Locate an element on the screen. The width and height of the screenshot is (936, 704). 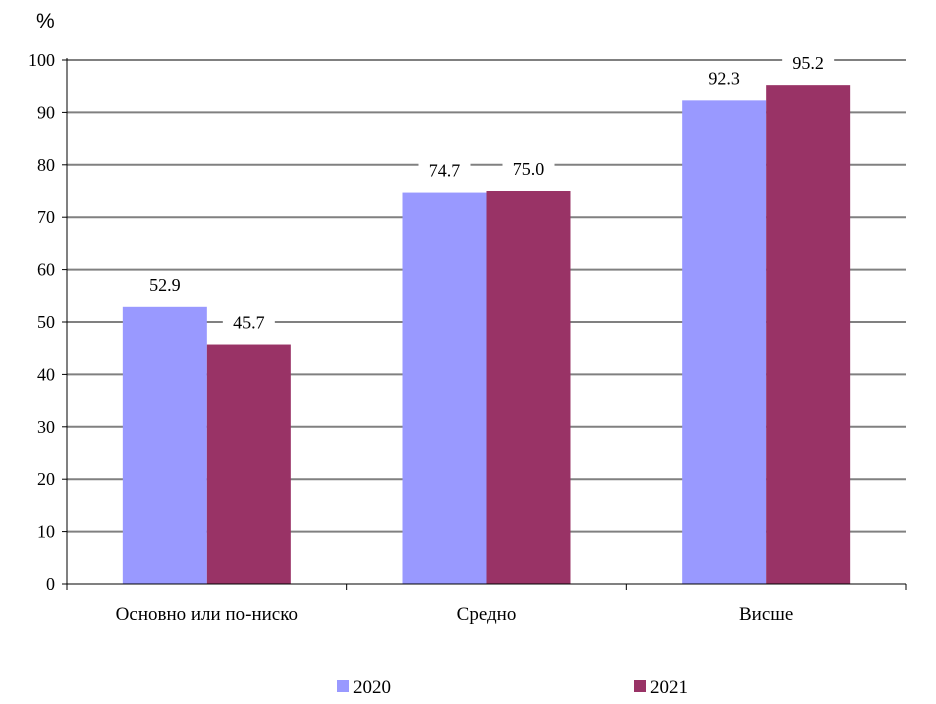
x-category-label: Висше is located at coordinates (766, 614).